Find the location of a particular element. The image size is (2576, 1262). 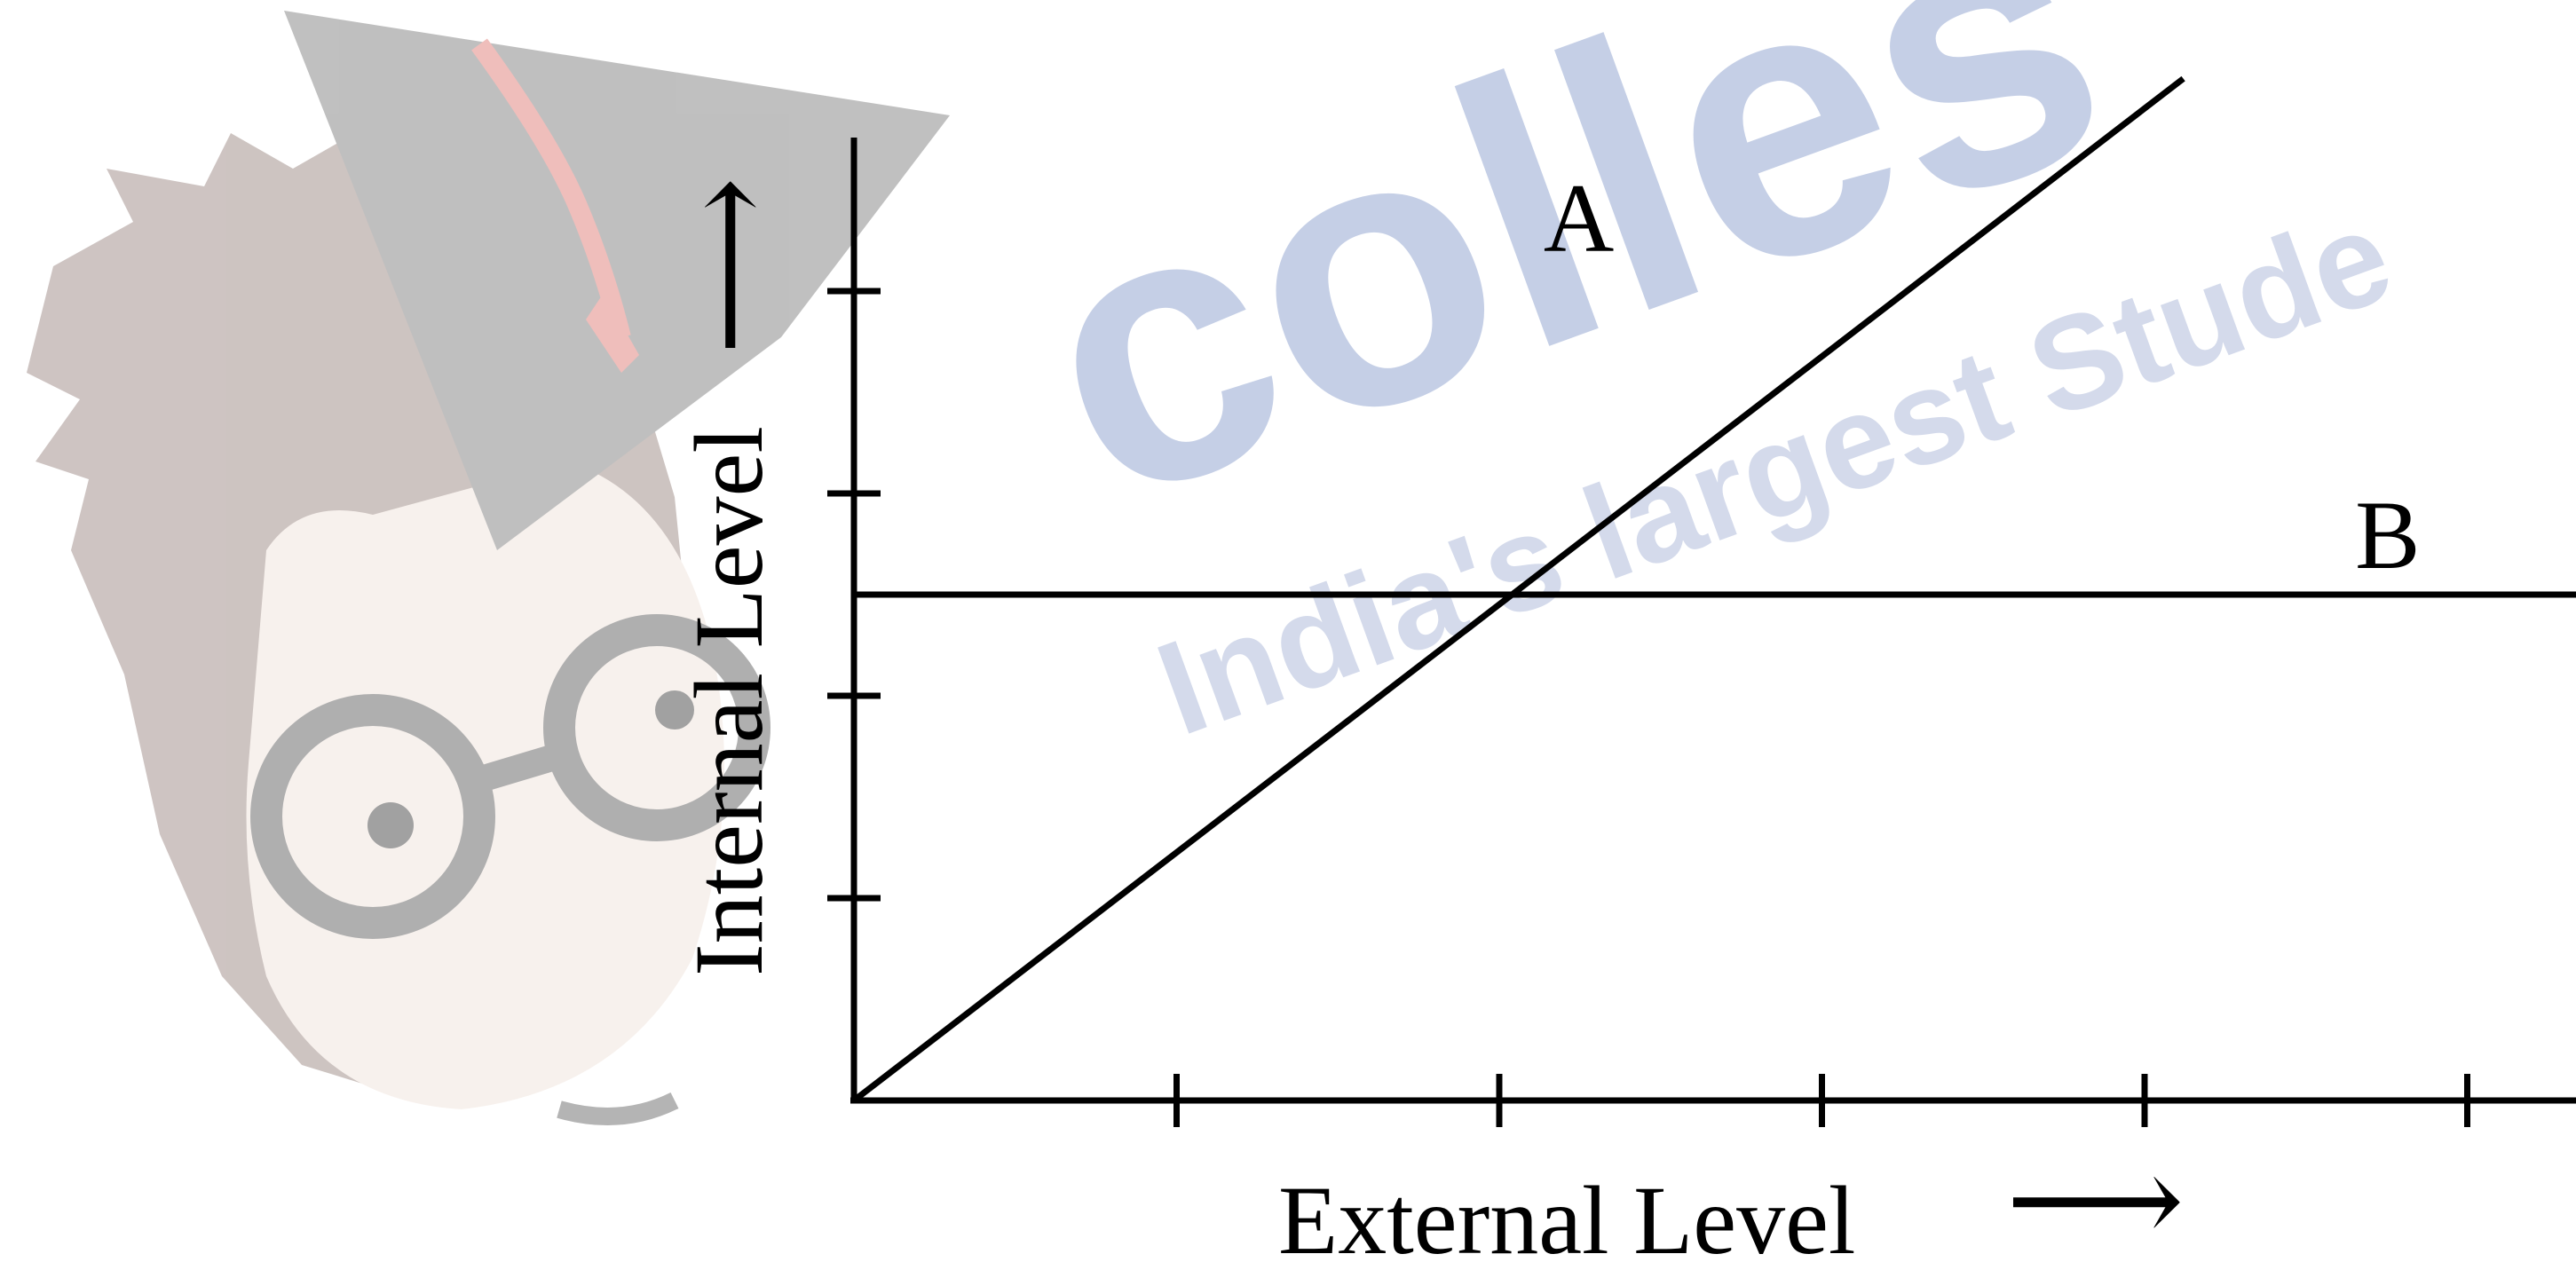

x-axis-title: External Level ⟶ is located at coordinates (1731, 1197).